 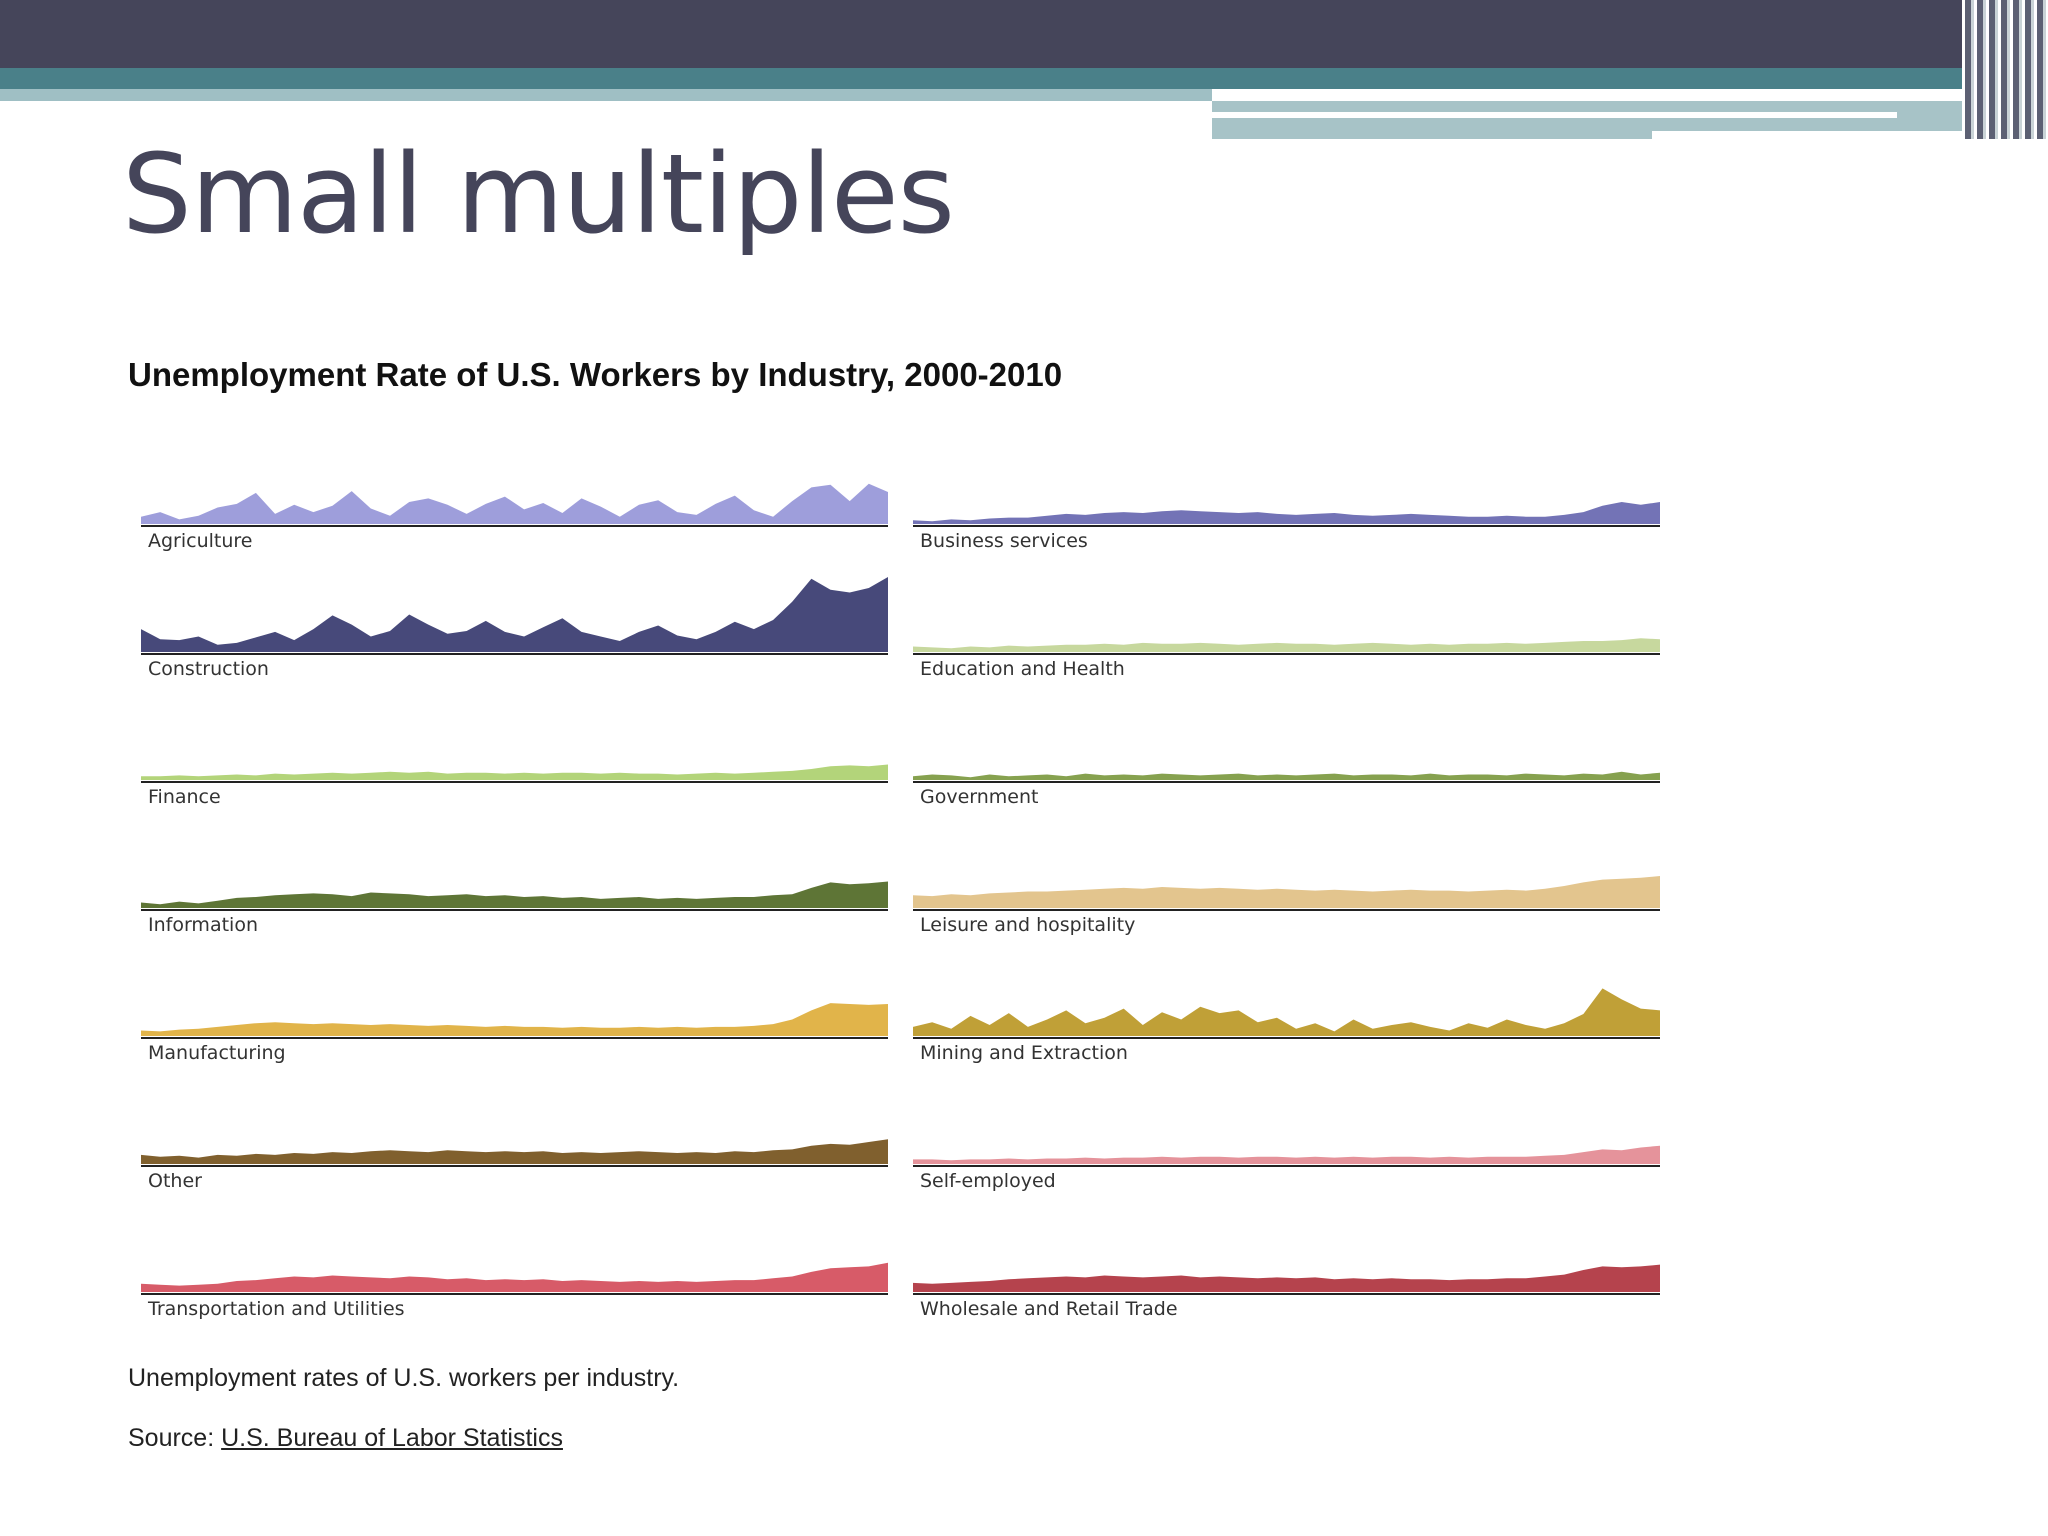 I want to click on panel-mining-and-extraction: Mining and Extraction, so click(x=1286, y=1026).